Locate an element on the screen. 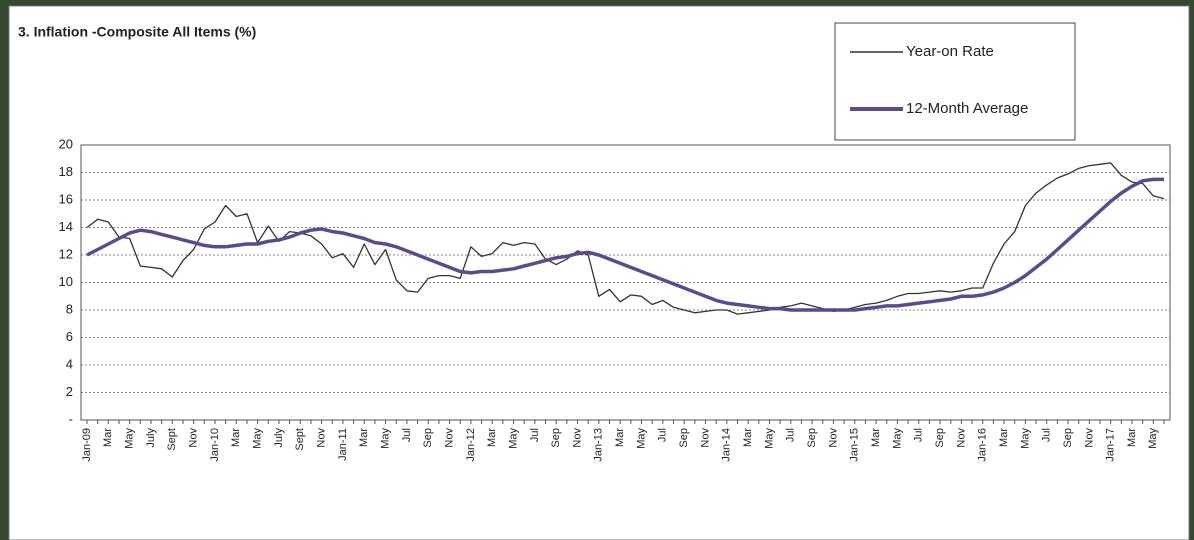 The height and width of the screenshot is (540, 1194). y-tick-label: 10 is located at coordinates (66, 281).